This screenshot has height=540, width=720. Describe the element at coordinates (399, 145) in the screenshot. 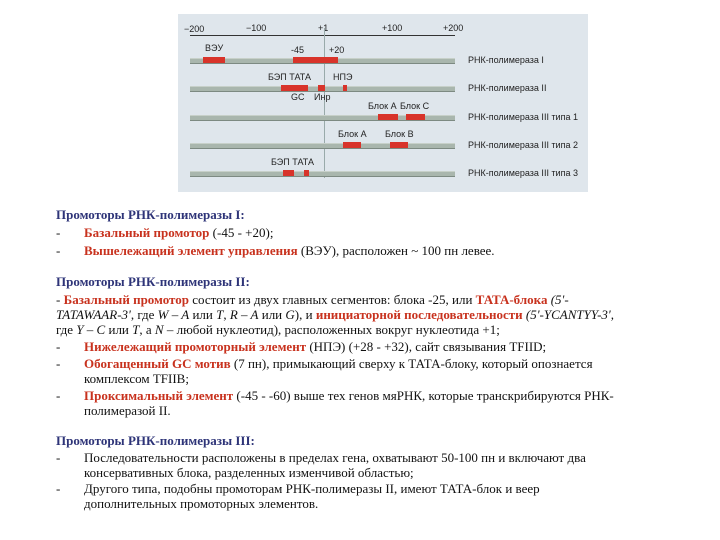

I see `block-b-element` at that location.